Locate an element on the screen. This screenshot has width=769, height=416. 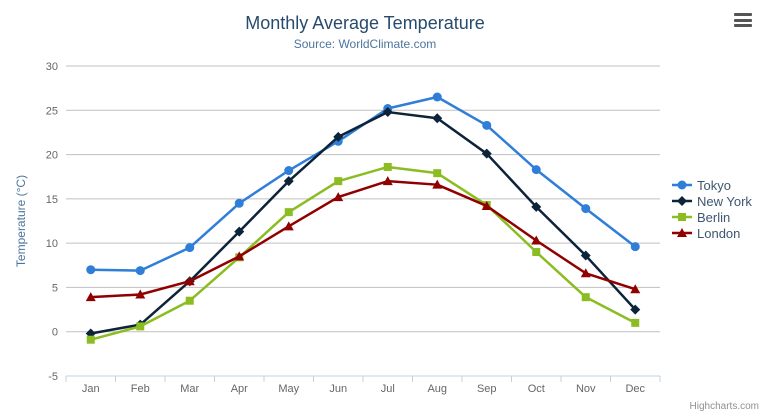
legend: Tokyo New York Berlin London is located at coordinates (712, 209).